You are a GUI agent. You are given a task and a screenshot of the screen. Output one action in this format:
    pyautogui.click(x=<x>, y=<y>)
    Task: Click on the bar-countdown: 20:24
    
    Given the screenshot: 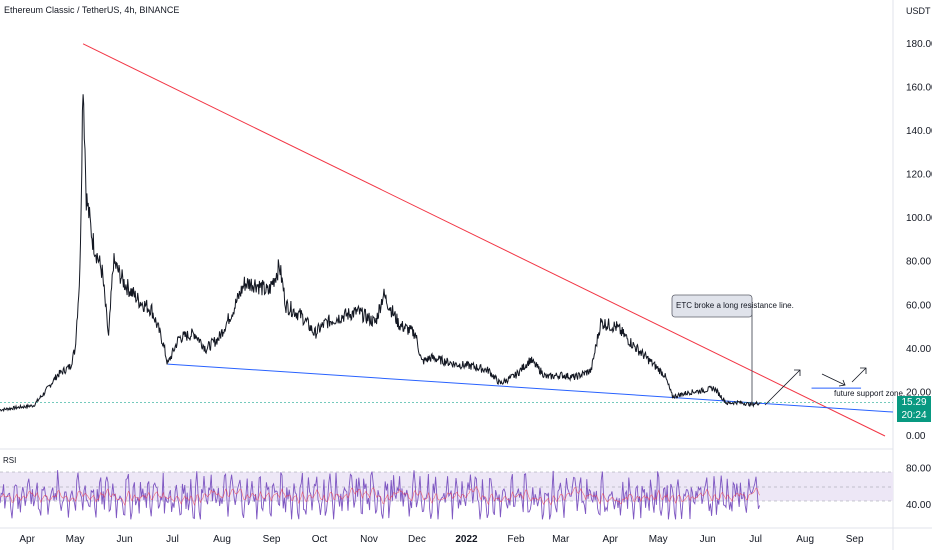 What is the action you would take?
    pyautogui.click(x=914, y=415)
    